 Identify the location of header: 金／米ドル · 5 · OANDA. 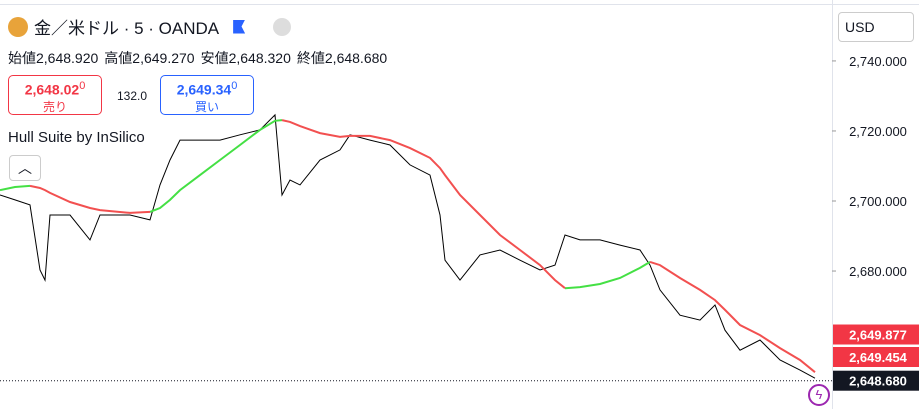
(150, 26).